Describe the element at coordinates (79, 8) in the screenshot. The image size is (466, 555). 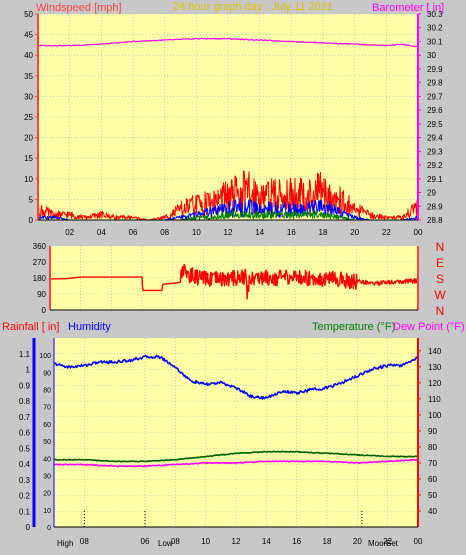
I see `wind-axis-label: Windspeed [mph]` at that location.